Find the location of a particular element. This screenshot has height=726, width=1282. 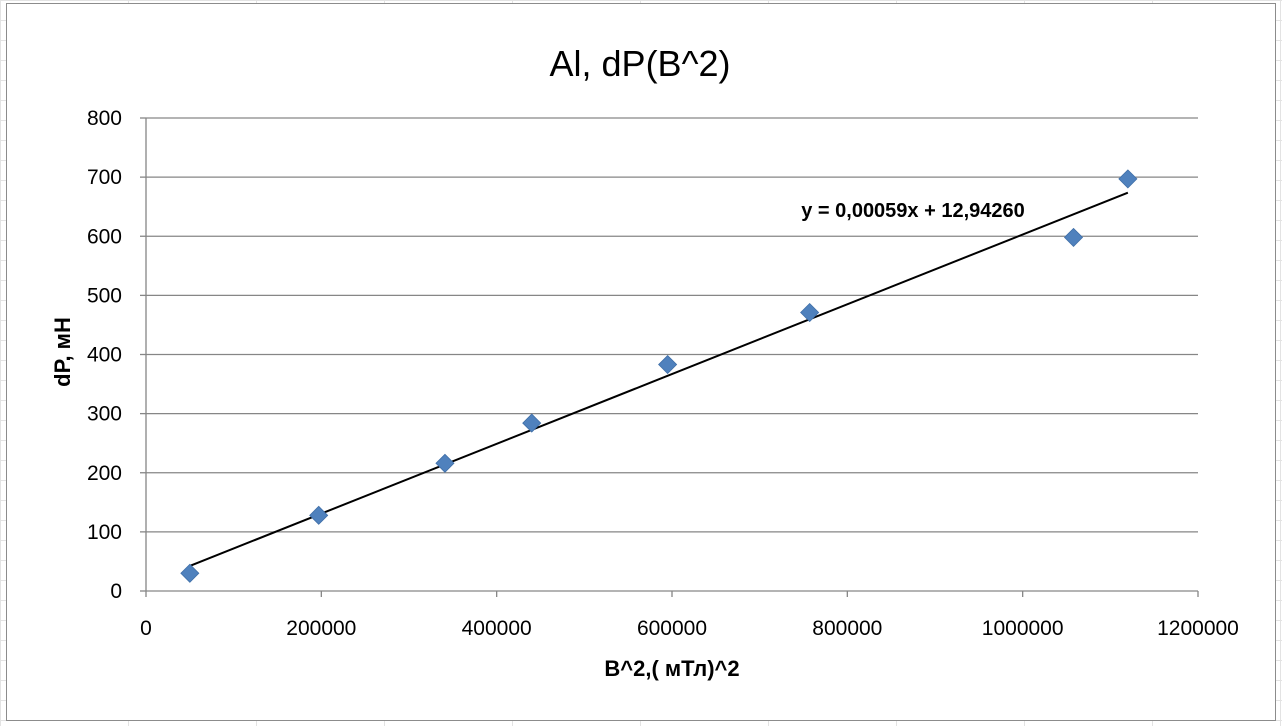

y-tick-label: 400 is located at coordinates (104, 355).